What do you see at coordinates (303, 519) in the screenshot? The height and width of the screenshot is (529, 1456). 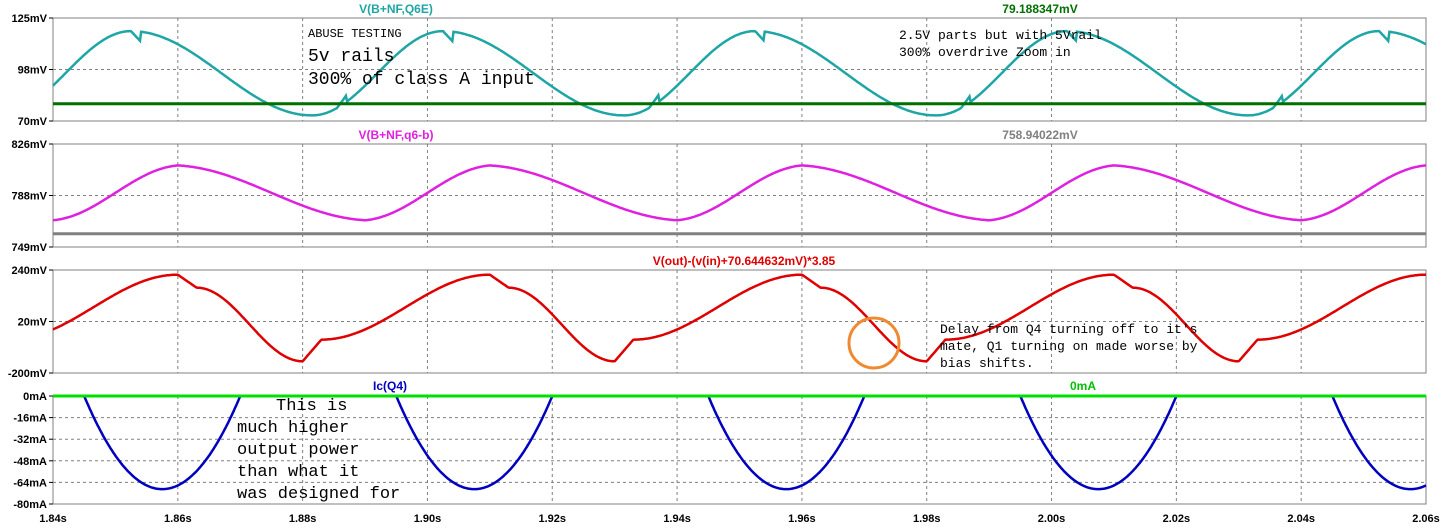 I see `x-tick-label: 1.88s` at bounding box center [303, 519].